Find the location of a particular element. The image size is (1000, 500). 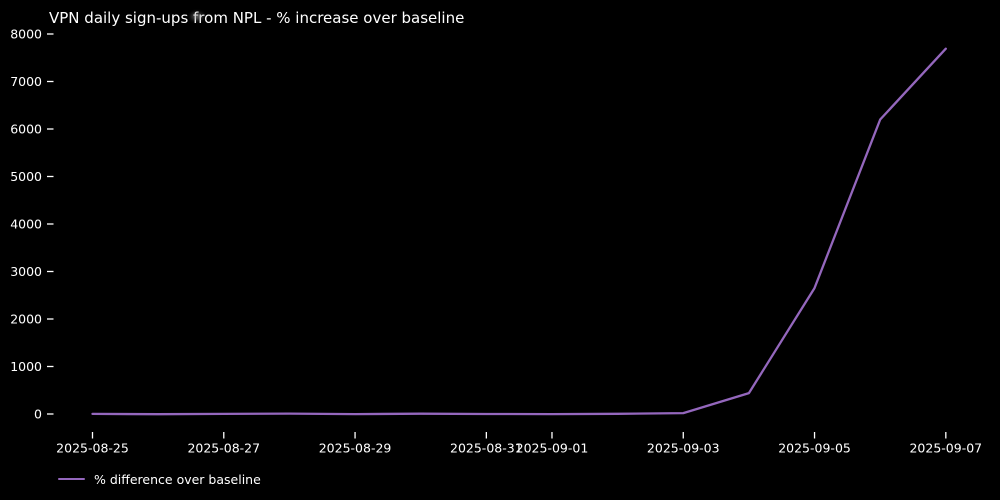

legend-line-swatch is located at coordinates (71, 479).